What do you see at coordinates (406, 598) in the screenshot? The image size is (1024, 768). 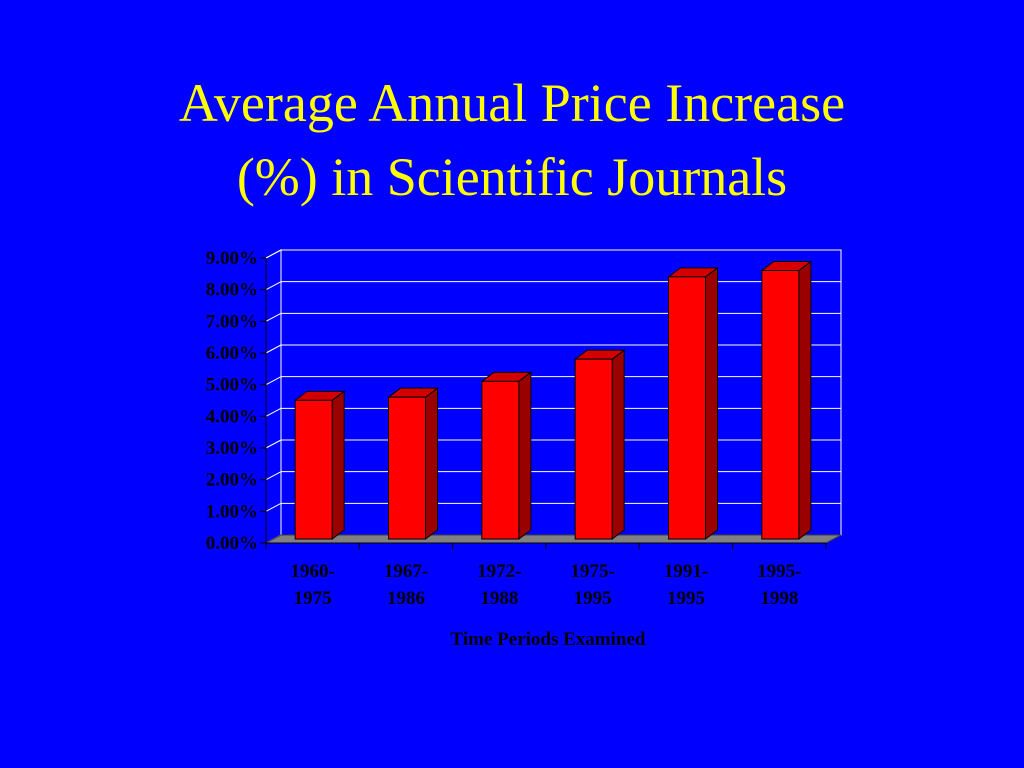 I see `x-tick-label-line: 1986` at bounding box center [406, 598].